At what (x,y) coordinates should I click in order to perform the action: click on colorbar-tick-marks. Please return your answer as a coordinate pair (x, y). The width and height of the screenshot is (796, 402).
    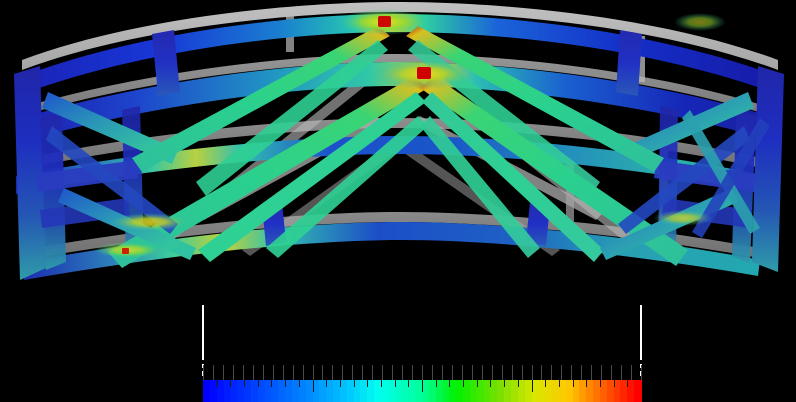
    Looking at the image, I should click on (422, 373).